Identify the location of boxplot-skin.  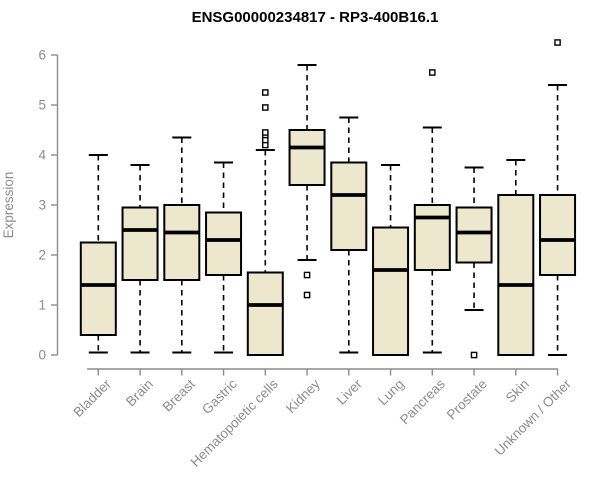
(516, 257).